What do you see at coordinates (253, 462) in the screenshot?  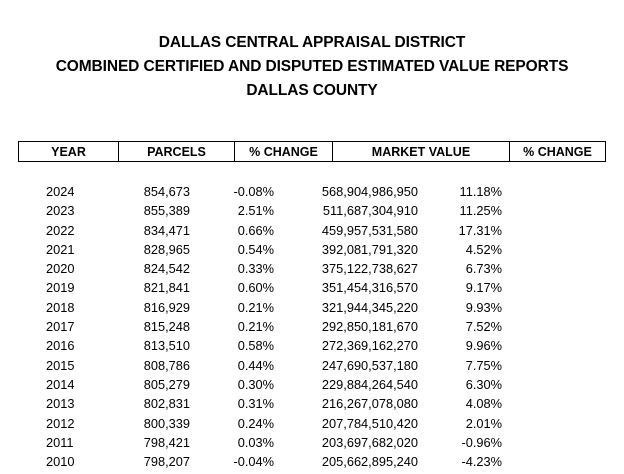 I see `parcels-change-cell: -0.04%` at bounding box center [253, 462].